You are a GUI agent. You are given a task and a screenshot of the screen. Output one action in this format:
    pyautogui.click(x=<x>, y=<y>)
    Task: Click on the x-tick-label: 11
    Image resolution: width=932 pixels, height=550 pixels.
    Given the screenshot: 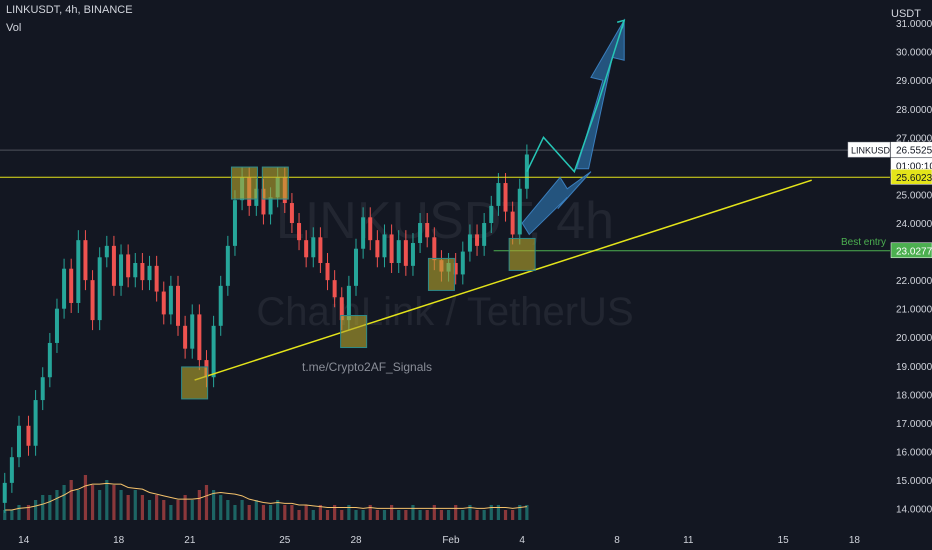 What is the action you would take?
    pyautogui.click(x=688, y=540)
    